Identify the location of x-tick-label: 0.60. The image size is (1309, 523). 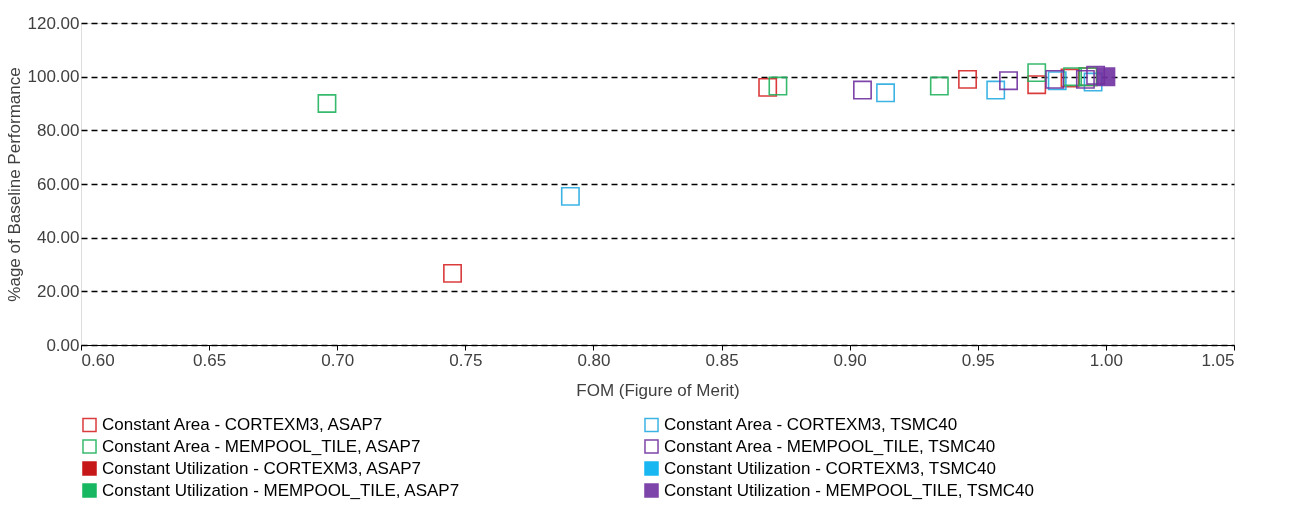
(98, 360).